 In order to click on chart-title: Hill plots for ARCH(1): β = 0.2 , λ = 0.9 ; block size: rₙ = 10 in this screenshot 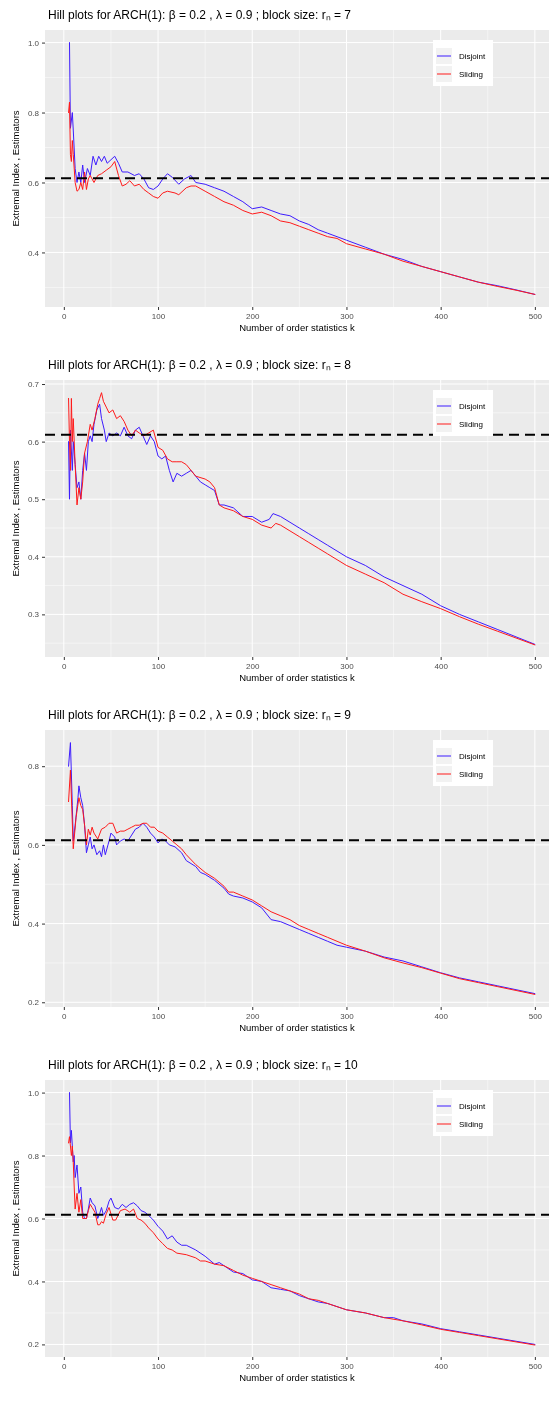, I will do `click(203, 1065)`.